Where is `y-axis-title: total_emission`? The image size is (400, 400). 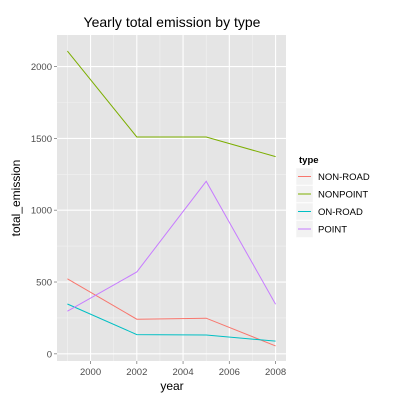
y-axis-title: total_emission is located at coordinates (16, 198).